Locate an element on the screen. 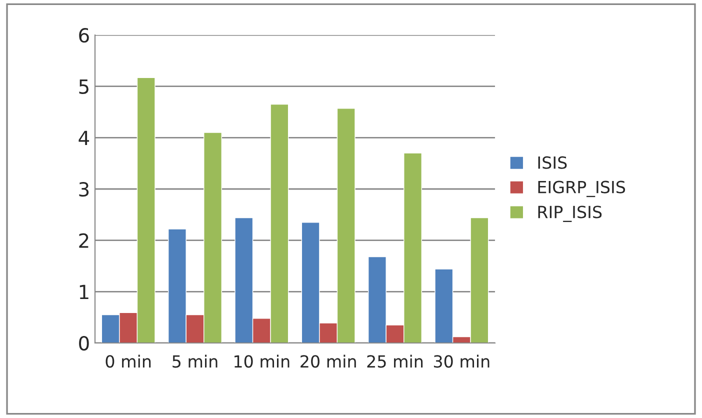 The height and width of the screenshot is (418, 702). x-tick-label: 10 min is located at coordinates (262, 361).